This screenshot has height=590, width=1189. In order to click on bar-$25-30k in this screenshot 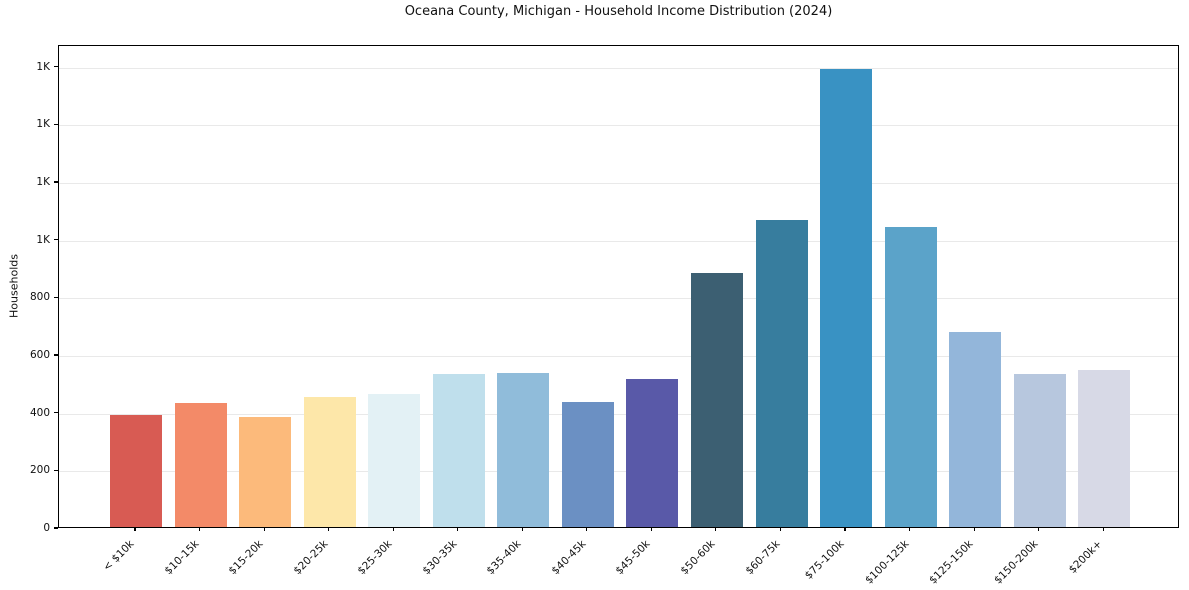, I will do `click(394, 460)`.